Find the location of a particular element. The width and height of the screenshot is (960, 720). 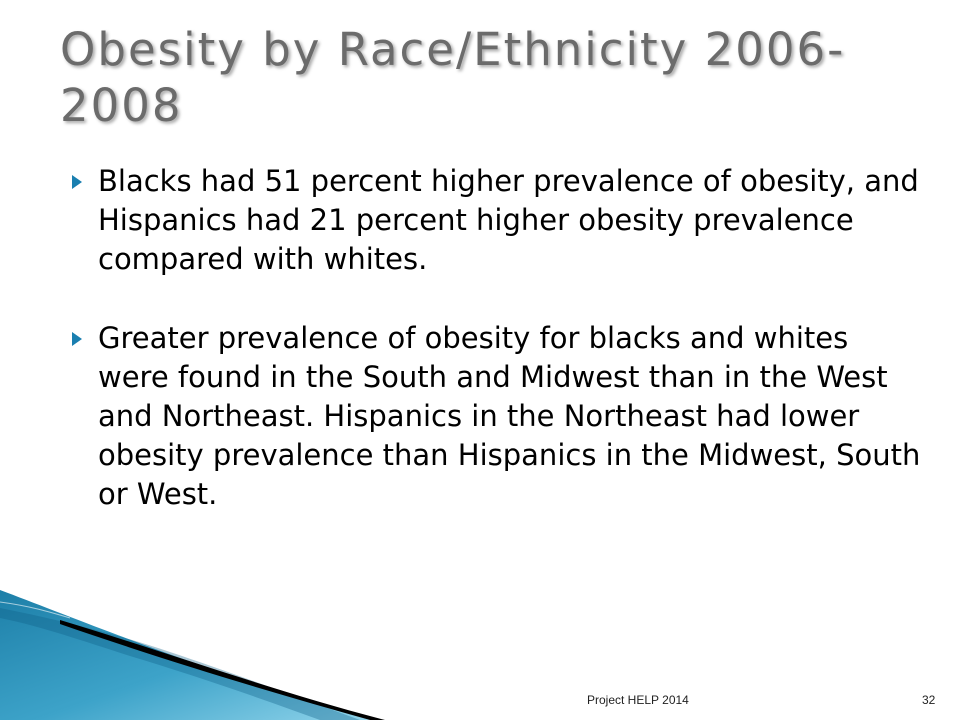

footer-text: Project HELP 2014 is located at coordinates (638, 700).